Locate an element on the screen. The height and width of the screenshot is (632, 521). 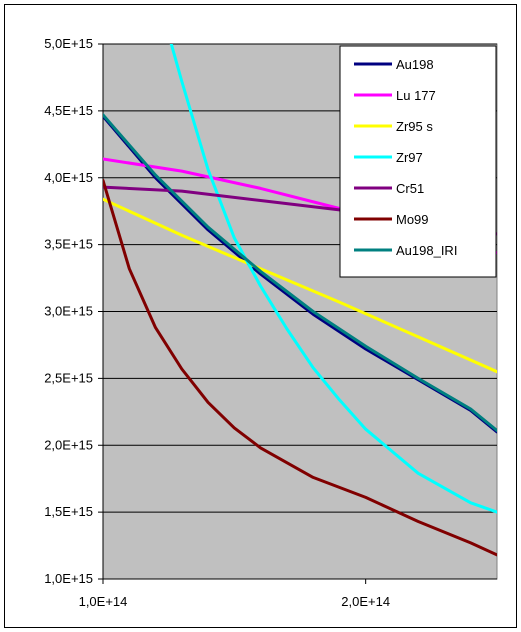
legend-label-lu-177: Lu 177 is located at coordinates (416, 95).